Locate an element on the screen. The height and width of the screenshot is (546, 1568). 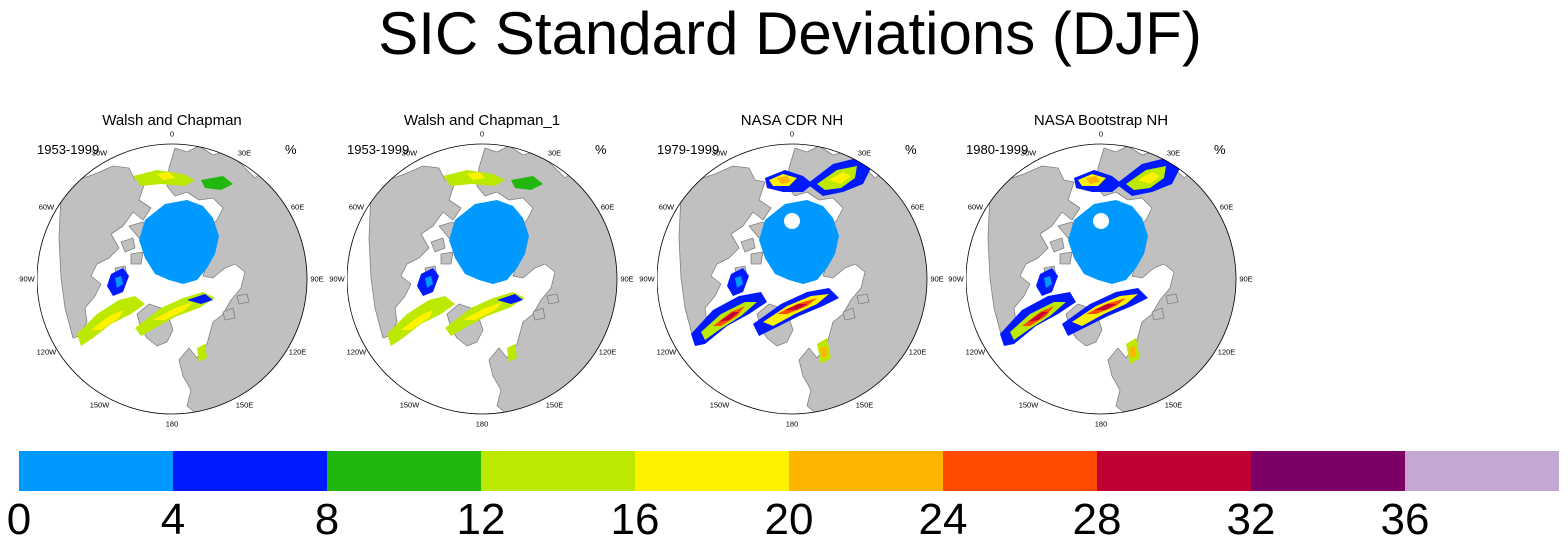
colorbar-tick-label: 8 is located at coordinates (327, 519).